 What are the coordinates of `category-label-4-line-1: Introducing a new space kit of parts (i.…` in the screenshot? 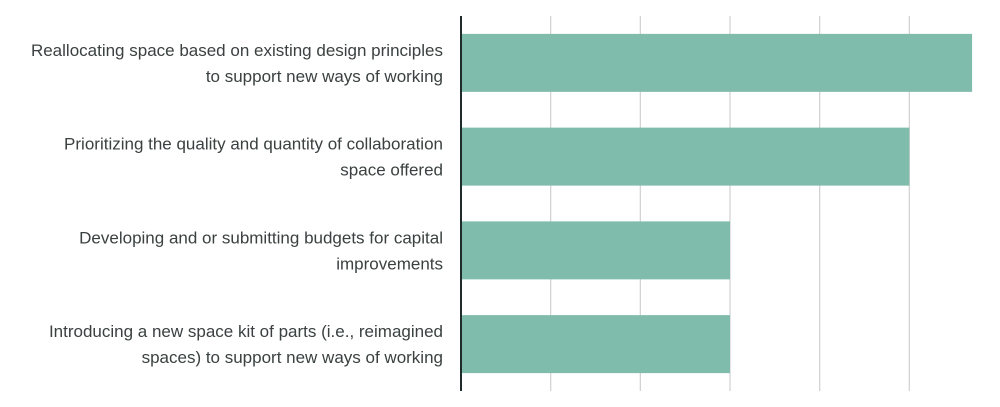 It's located at (246, 331).